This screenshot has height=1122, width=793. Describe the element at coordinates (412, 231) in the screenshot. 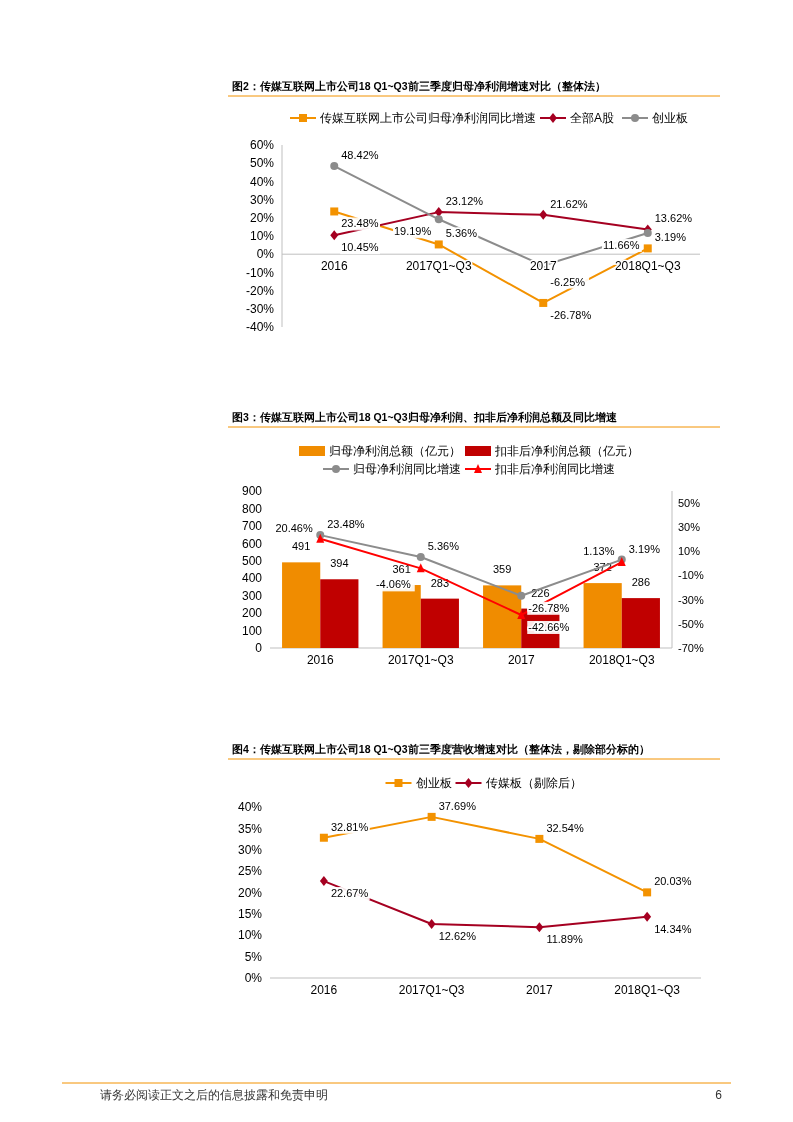

I see `data-label: 19.19%` at that location.